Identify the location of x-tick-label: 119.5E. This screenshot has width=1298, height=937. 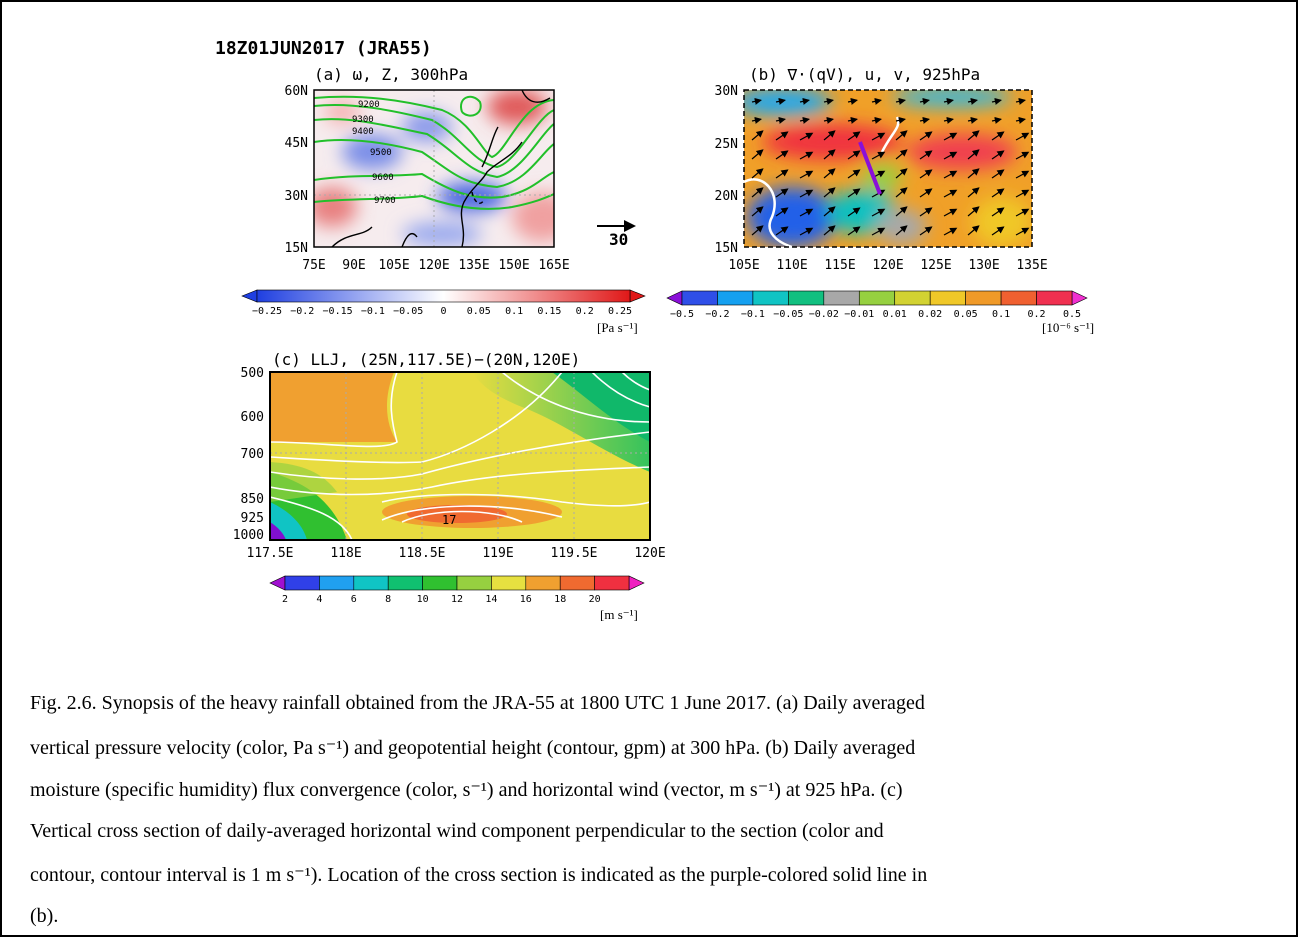
(574, 553).